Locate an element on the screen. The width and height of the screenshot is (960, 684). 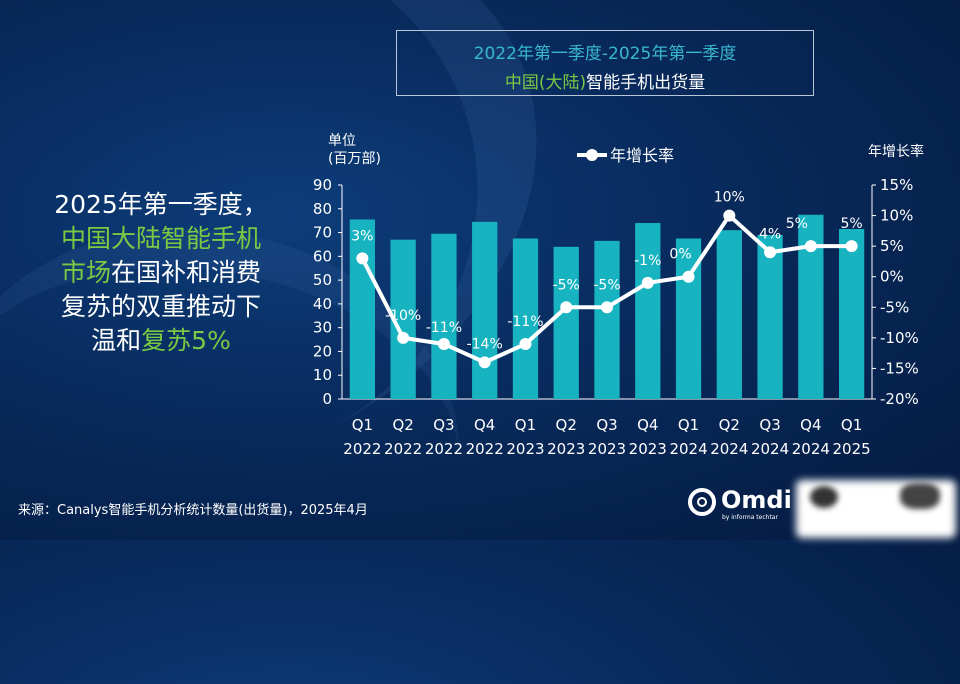
omdia-logo: Omdi by informa techtar is located at coordinates (763, 506).